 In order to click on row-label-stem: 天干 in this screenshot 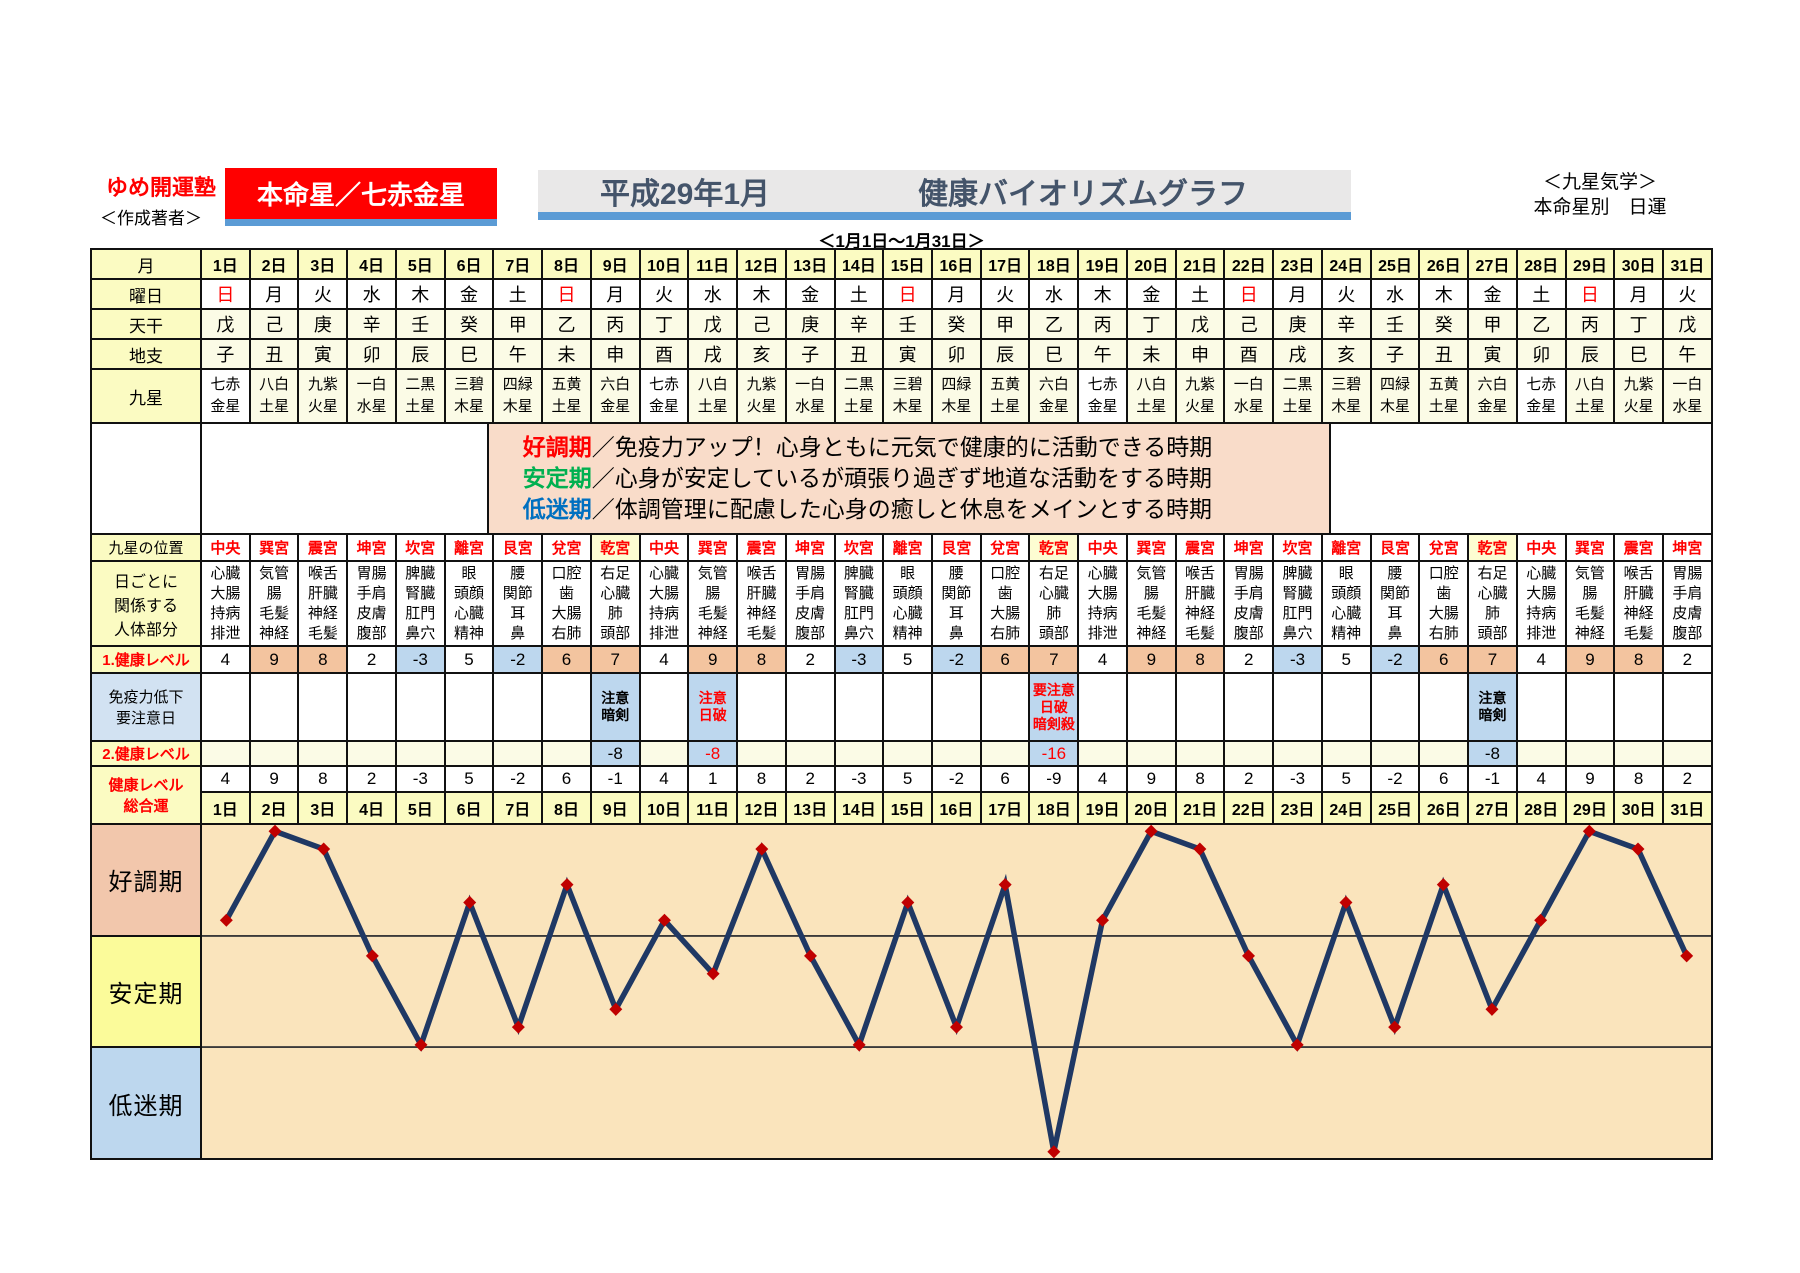, I will do `click(147, 325)`.